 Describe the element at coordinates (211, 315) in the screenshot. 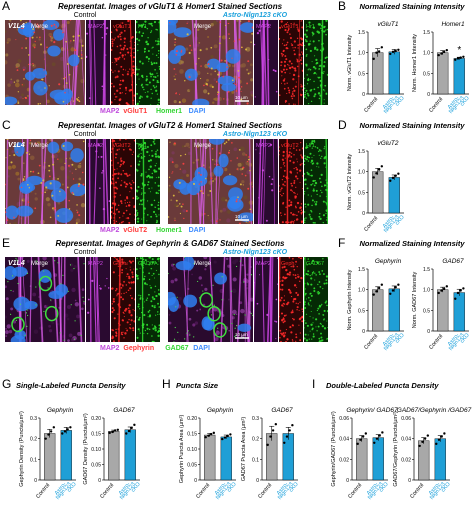

I see `green-puncta` at that location.